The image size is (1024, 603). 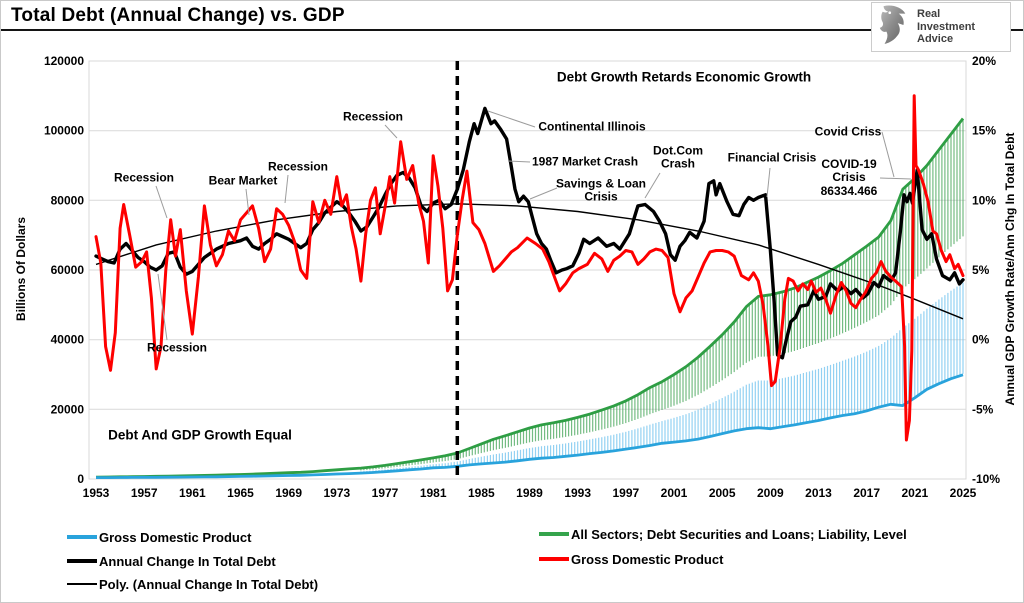 I want to click on brand-logo: Real Investment Advice, so click(x=941, y=27).